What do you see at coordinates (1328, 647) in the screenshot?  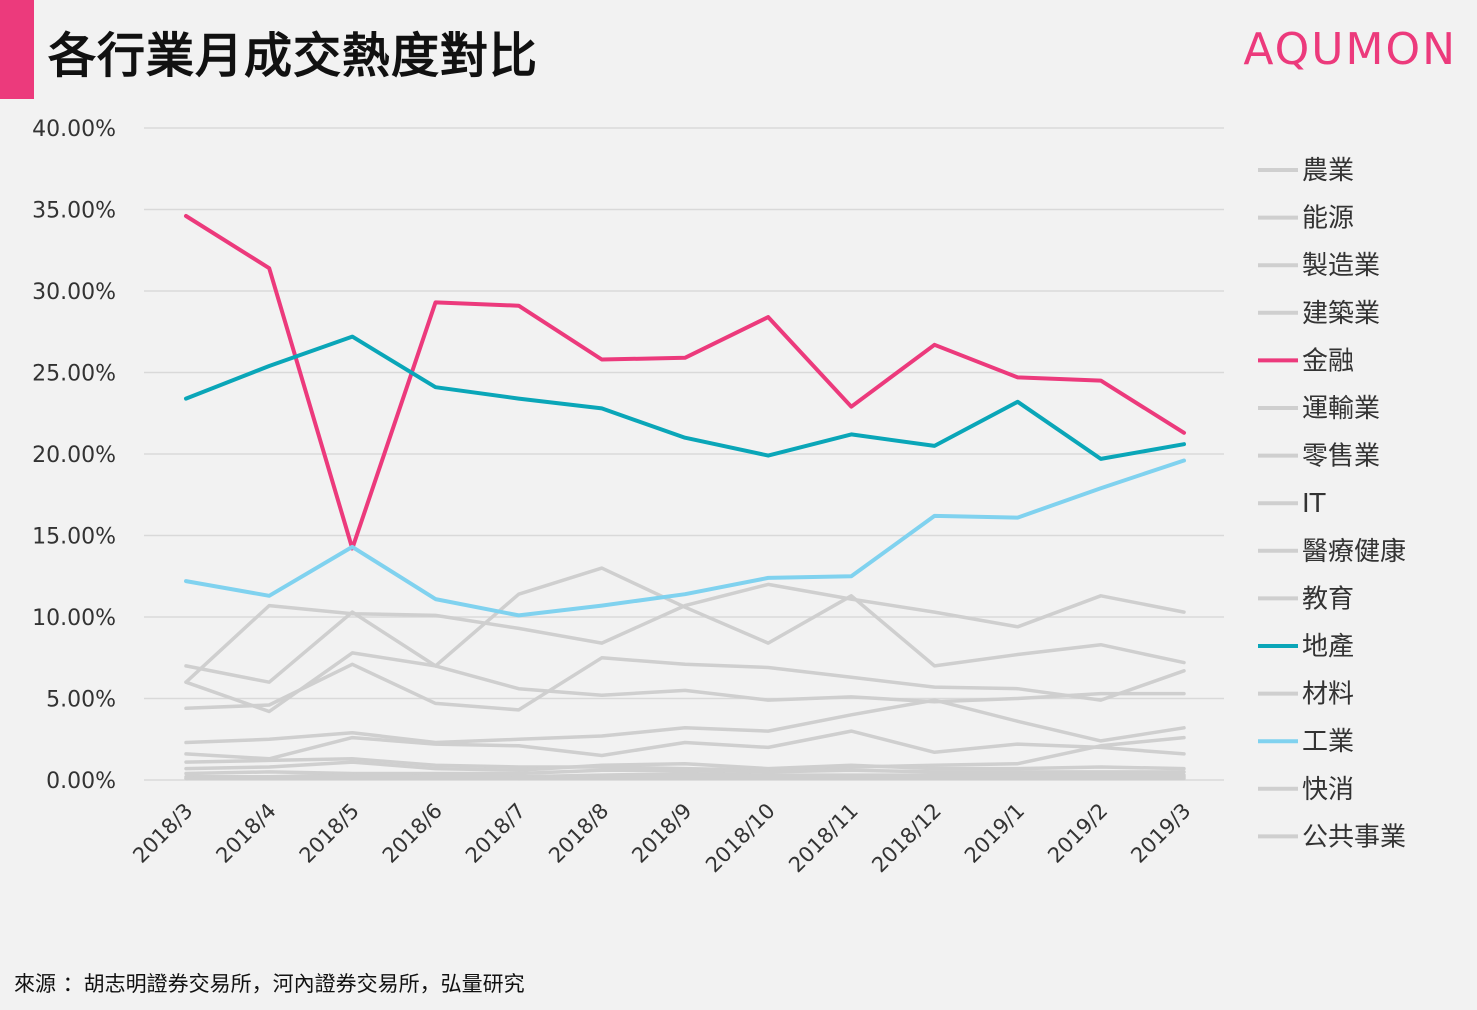 I see `legend-label: 地產` at bounding box center [1328, 647].